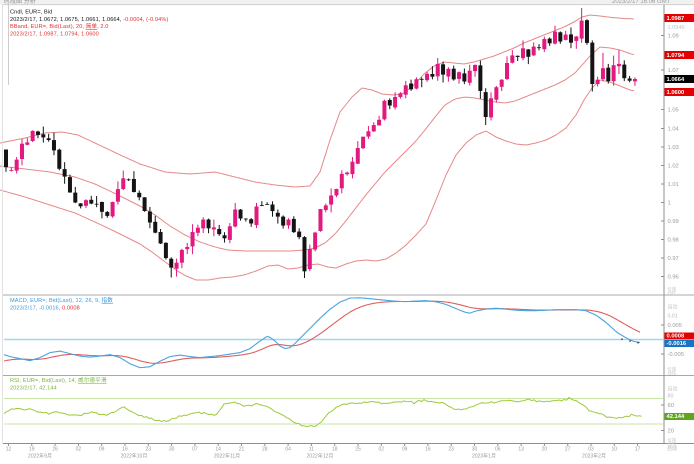 The height and width of the screenshot is (464, 694). What do you see at coordinates (675, 326) in the screenshot?
I see `svg-text: 0.005` at bounding box center [675, 326].